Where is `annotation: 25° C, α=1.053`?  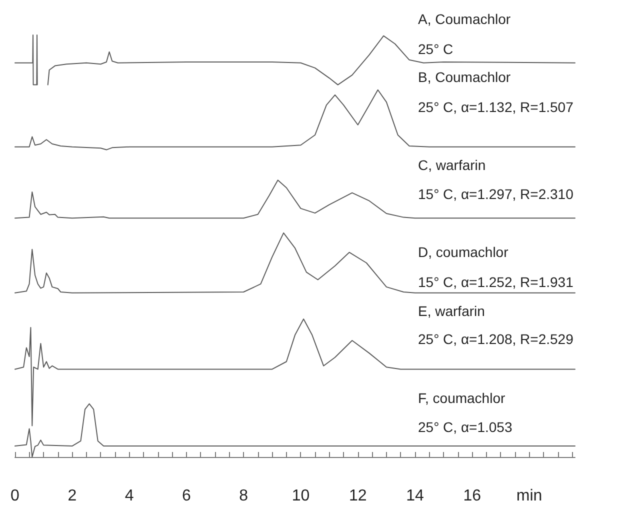
annotation: 25° C, α=1.053 is located at coordinates (465, 427).